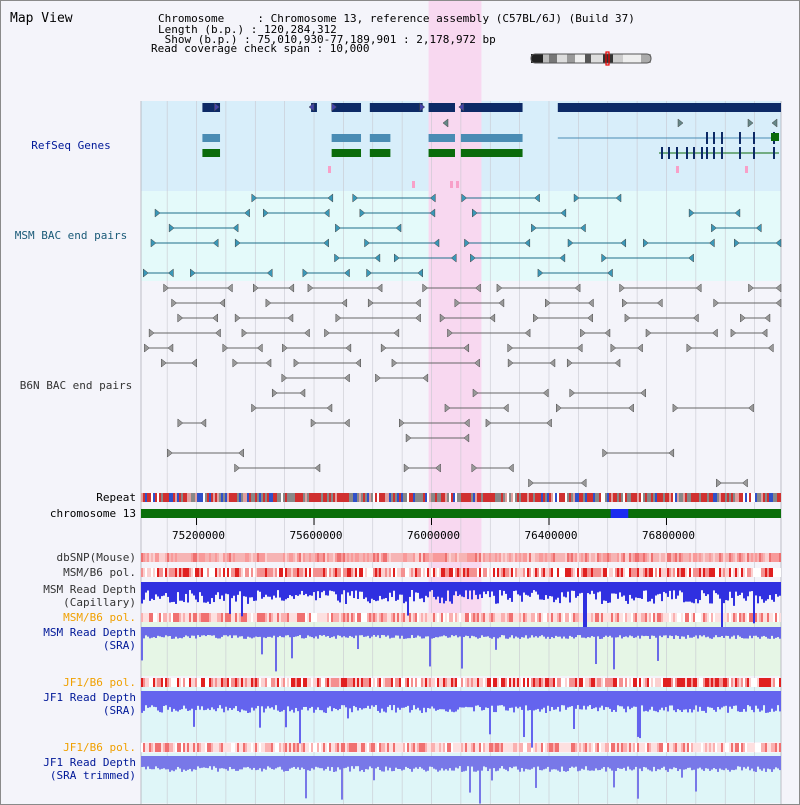  What do you see at coordinates (254, 198) in the screenshot?
I see `msm-bac-end` at bounding box center [254, 198].